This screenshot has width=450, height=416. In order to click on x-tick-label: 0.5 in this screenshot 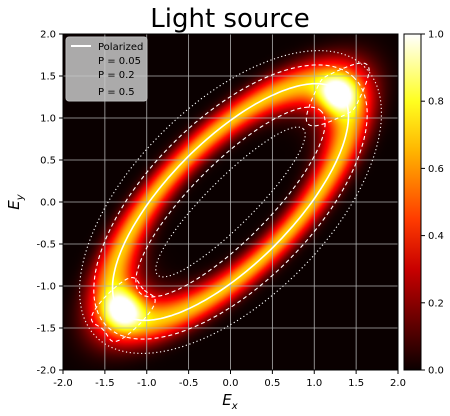, I will do `click(272, 383)`.